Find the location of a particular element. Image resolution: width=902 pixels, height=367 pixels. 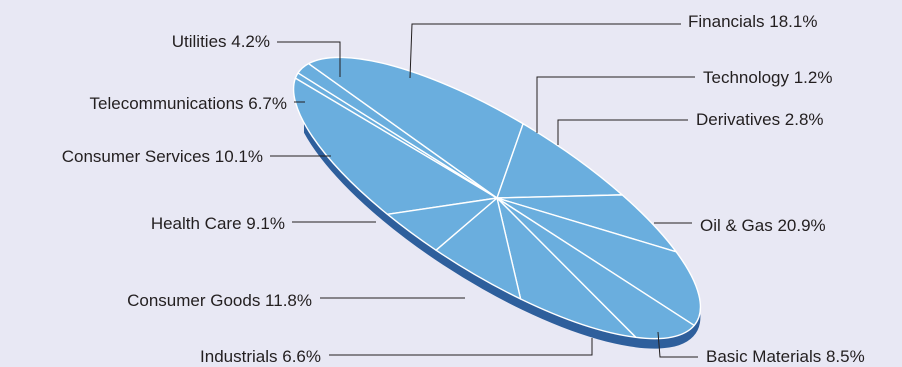

leader-line-technology is located at coordinates (615, 104).